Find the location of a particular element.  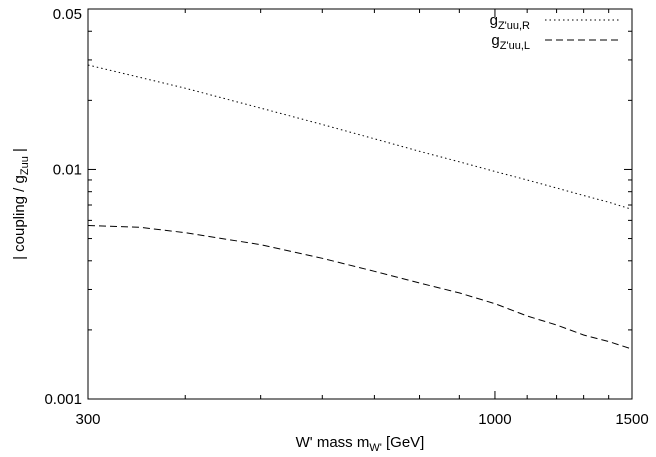

y-axis-title: | coupling / gZuu | is located at coordinates (21, 204).